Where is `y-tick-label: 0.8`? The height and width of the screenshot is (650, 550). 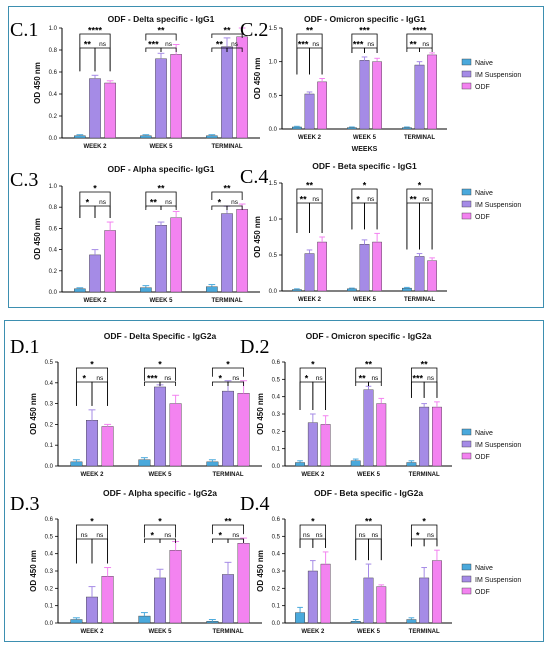
y-tick-label: 0.8 is located at coordinates (53, 208).